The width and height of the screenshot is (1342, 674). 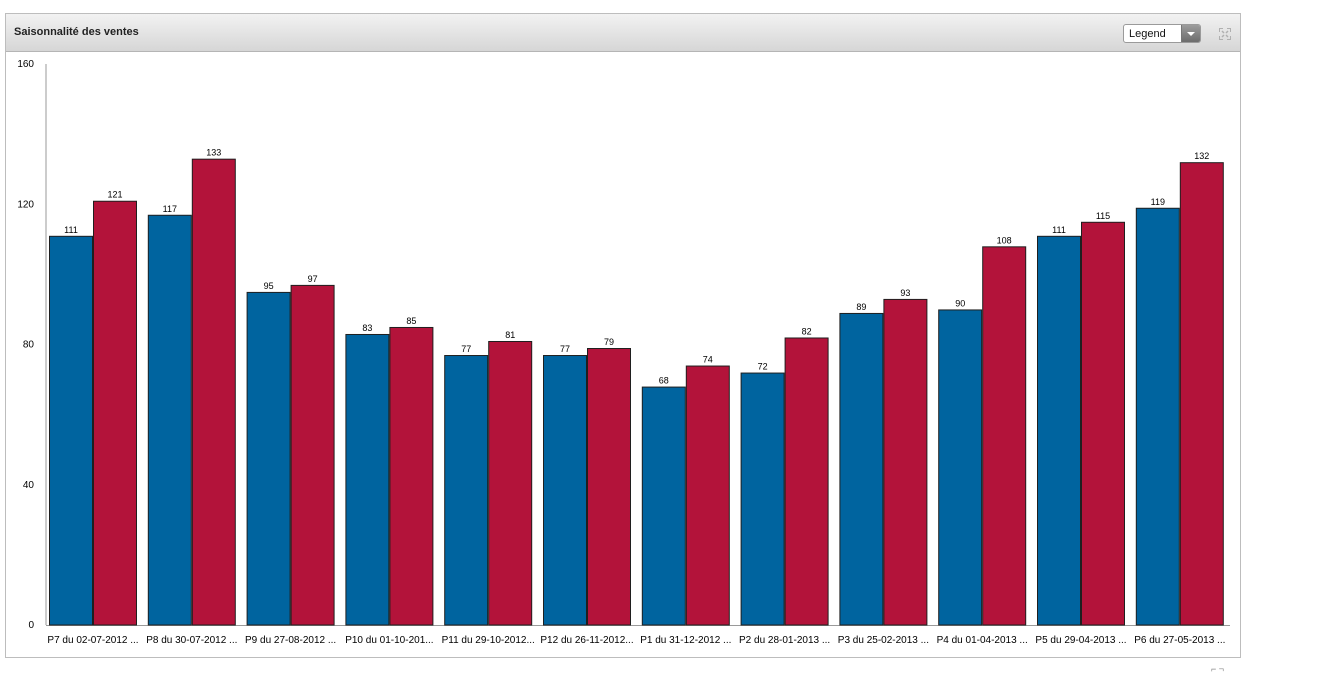 What do you see at coordinates (861, 307) in the screenshot?
I see `data-label: 89` at bounding box center [861, 307].